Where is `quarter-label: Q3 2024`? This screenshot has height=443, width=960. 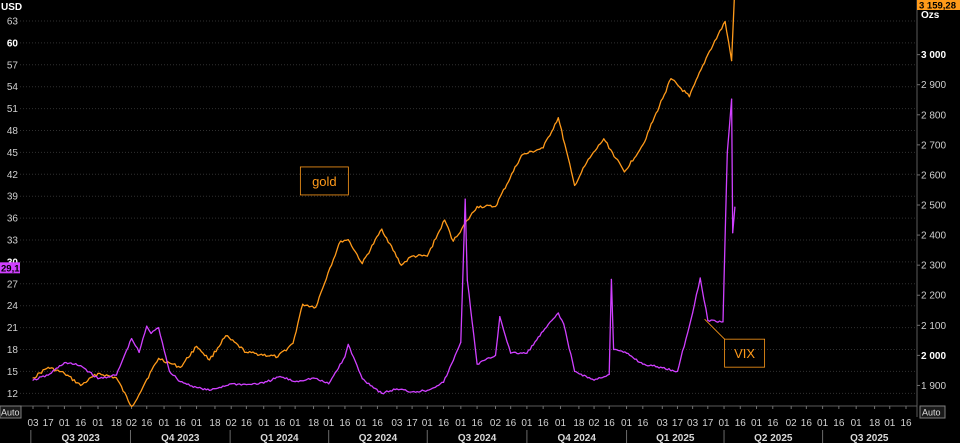 quarter-label: Q3 2024 is located at coordinates (477, 438).